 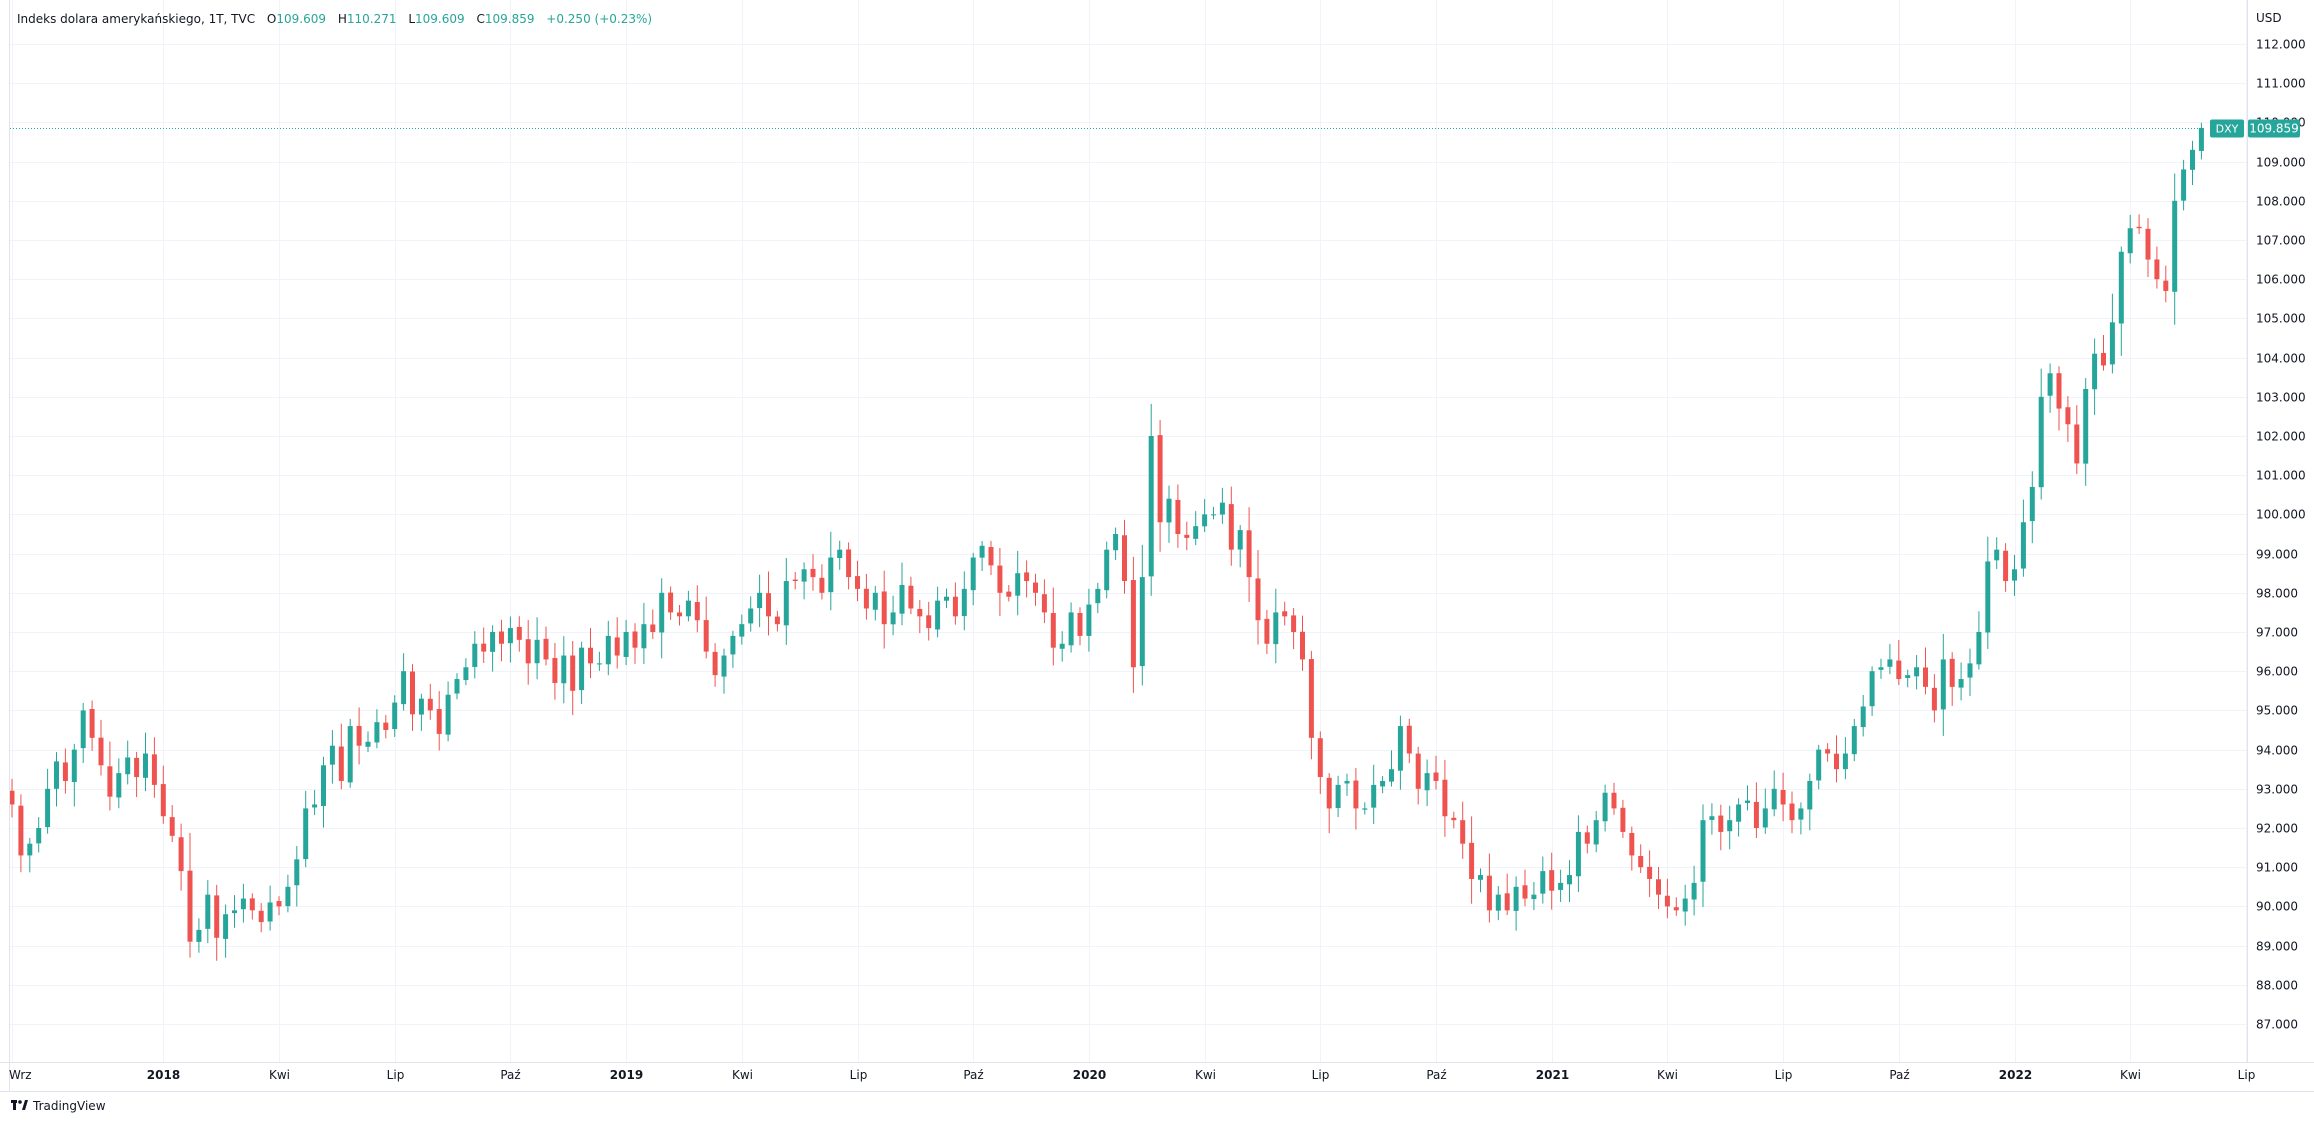 I want to click on price-tick-label: 112.000, so click(x=2281, y=45).